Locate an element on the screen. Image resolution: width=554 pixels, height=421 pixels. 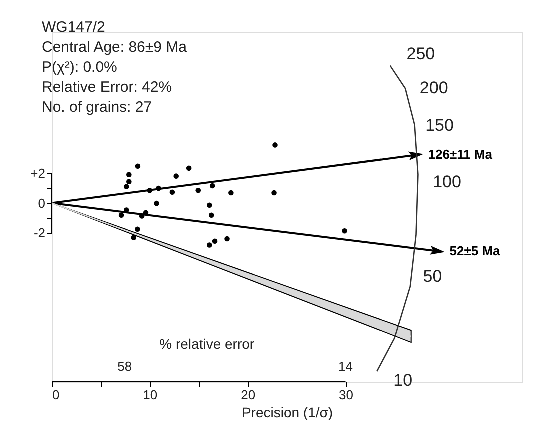
annotation: 50 is located at coordinates (432, 276).